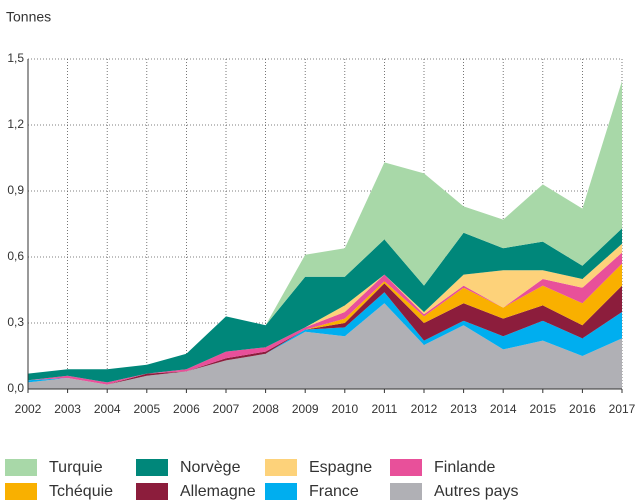 The image size is (638, 502). I want to click on y-axis-label: Tonnes, so click(28, 17).